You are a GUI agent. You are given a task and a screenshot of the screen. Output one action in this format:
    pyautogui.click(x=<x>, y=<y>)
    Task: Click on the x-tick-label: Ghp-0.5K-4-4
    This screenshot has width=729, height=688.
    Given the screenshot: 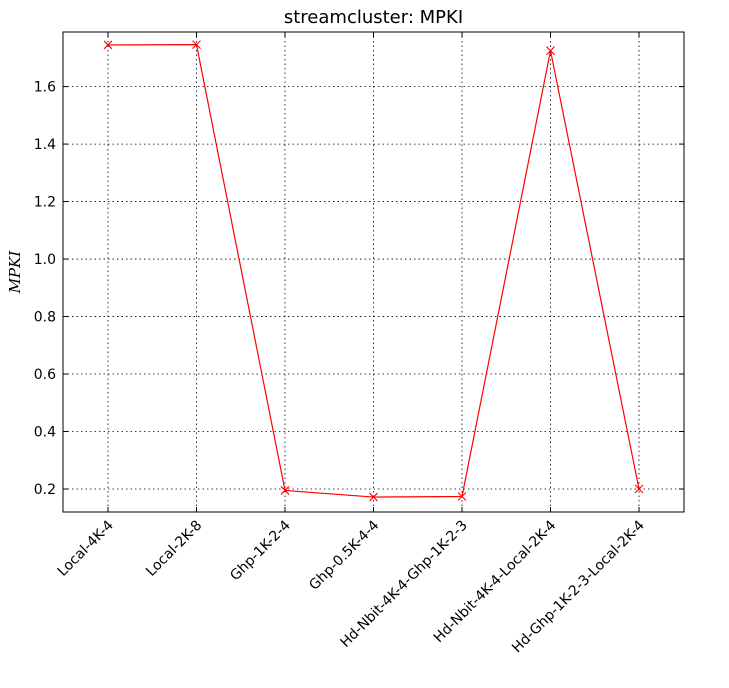 What is the action you would take?
    pyautogui.click(x=344, y=555)
    